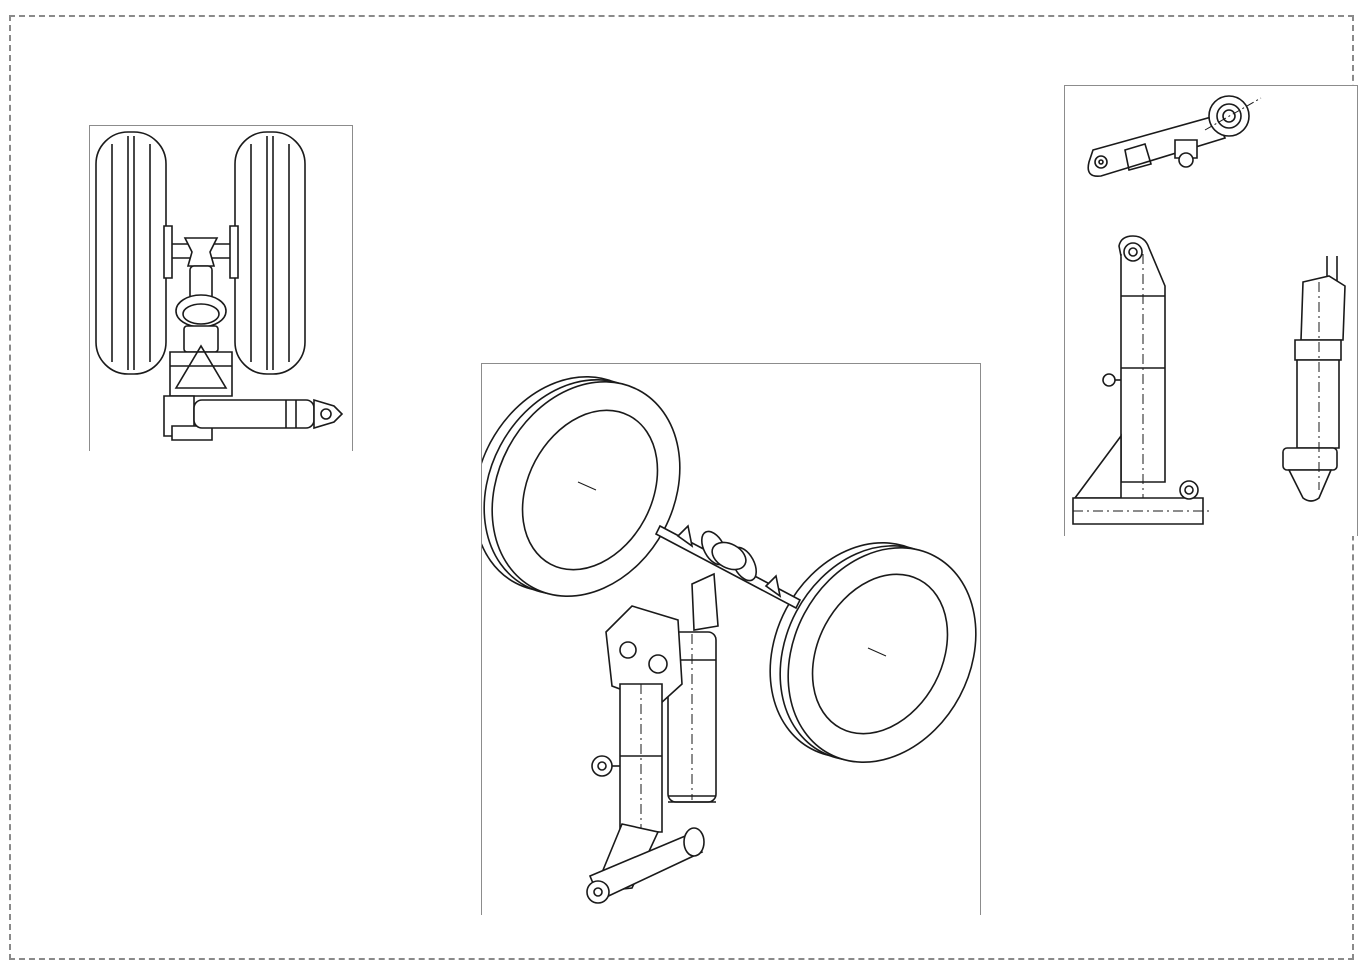 This screenshot has width=1372, height=977. I want to click on parts-view-drawing, so click(1211, 311).